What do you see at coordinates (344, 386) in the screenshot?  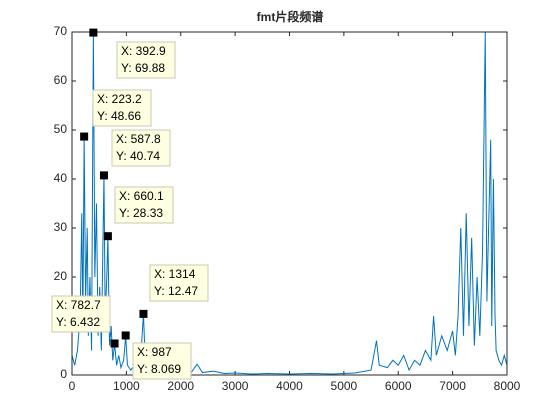 I see `x-tick-label: 5000` at bounding box center [344, 386].